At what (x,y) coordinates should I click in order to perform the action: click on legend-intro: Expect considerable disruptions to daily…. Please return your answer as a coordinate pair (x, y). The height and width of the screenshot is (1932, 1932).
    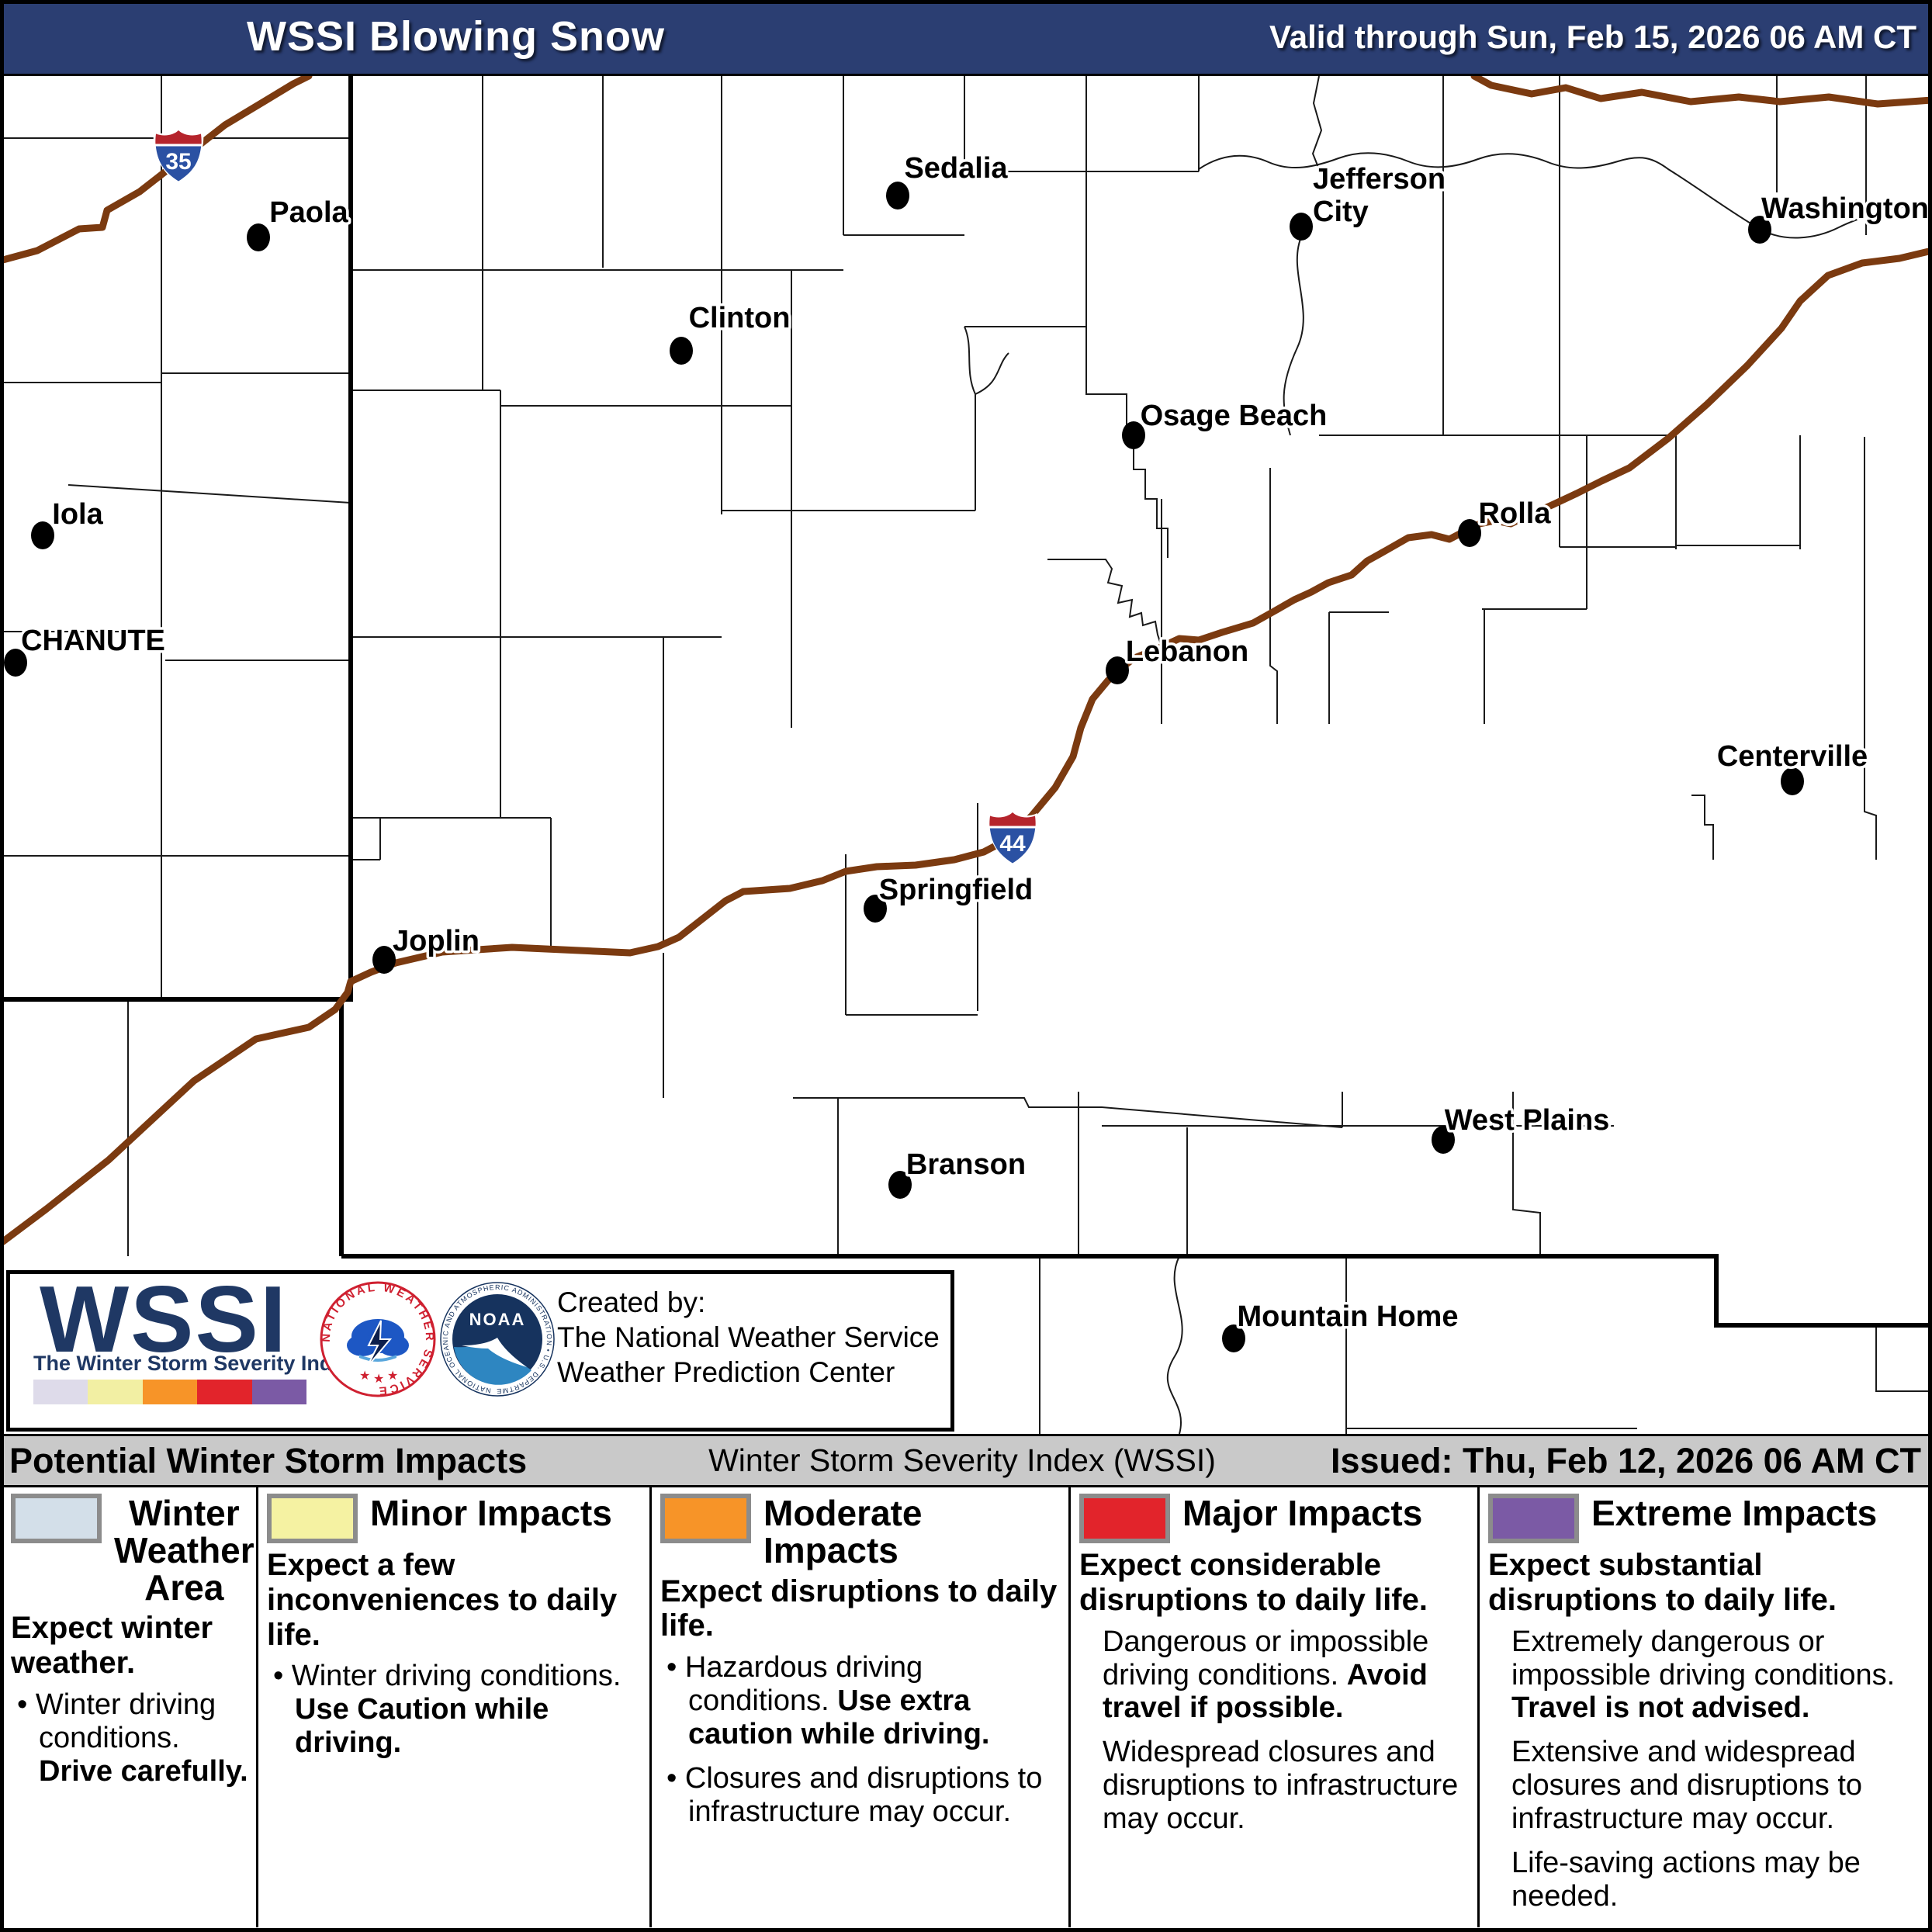
    Looking at the image, I should click on (1253, 1582).